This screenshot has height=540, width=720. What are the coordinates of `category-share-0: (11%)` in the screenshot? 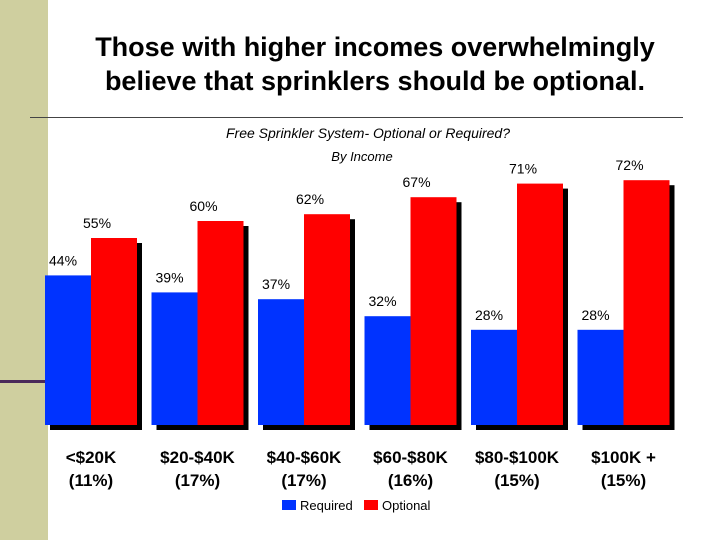 It's located at (91, 480).